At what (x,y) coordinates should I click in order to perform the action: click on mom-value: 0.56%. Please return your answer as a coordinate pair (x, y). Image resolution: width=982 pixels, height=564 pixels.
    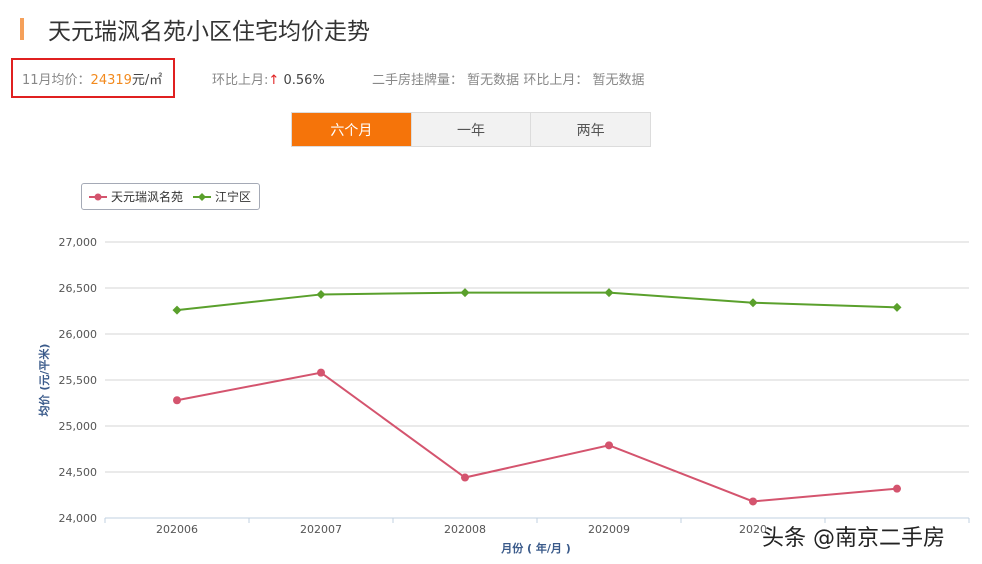
    Looking at the image, I should click on (304, 80).